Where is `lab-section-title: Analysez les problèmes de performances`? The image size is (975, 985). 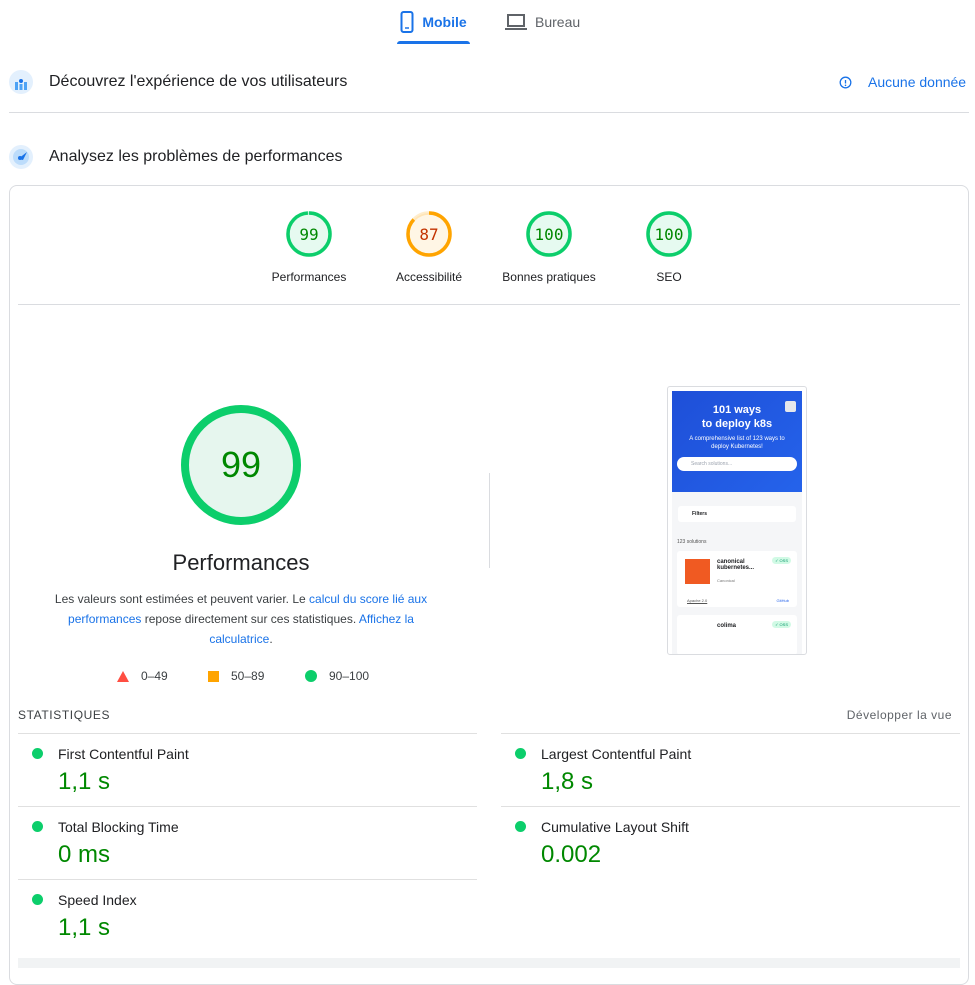
lab-section-title: Analysez les problèmes de performances is located at coordinates (196, 156).